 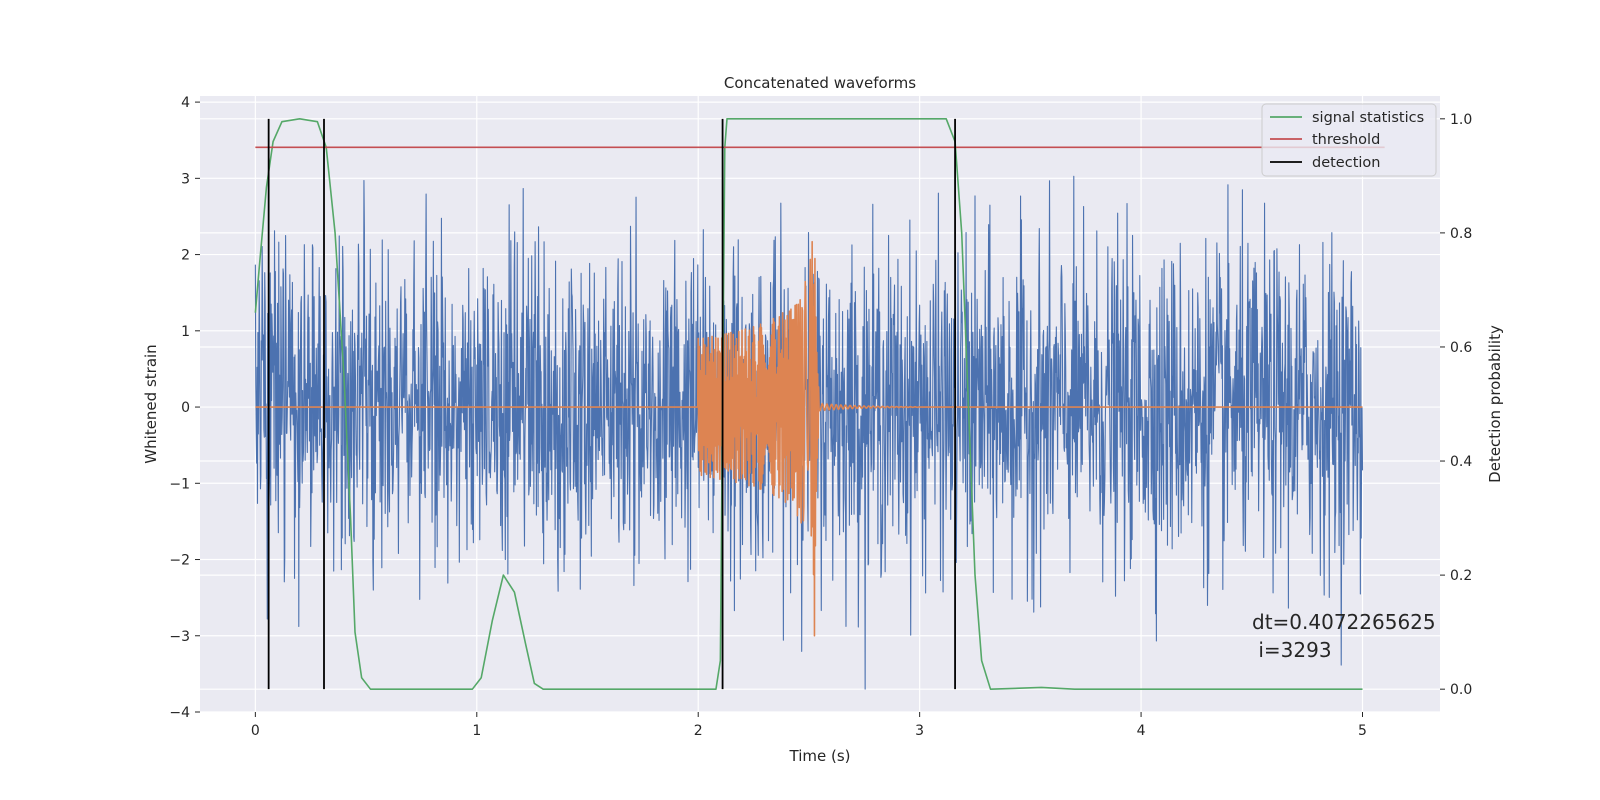 I want to click on y2-axis-label: Detection probability, so click(x=1495, y=404).